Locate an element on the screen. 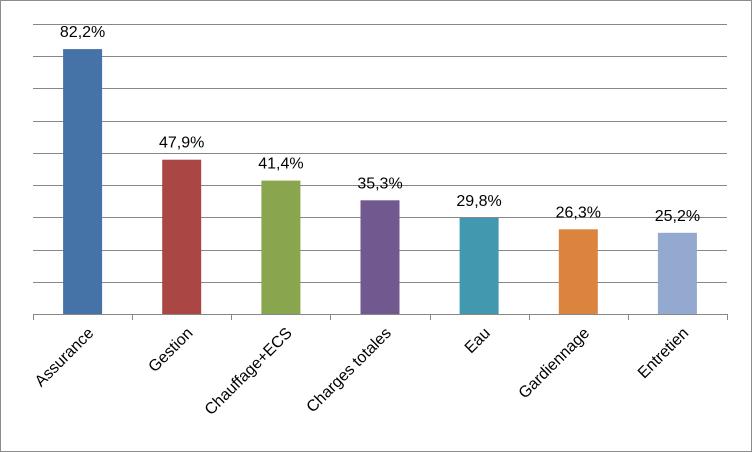 The width and height of the screenshot is (752, 452). value-label: 47,9% is located at coordinates (181, 143).